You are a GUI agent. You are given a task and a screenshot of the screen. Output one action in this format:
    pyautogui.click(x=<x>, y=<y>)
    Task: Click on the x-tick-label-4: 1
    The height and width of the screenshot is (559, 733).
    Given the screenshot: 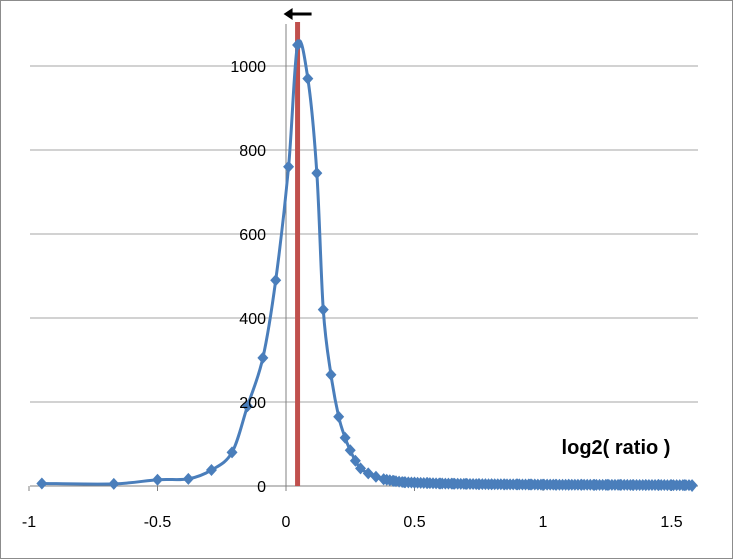 What is the action you would take?
    pyautogui.click(x=543, y=522)
    